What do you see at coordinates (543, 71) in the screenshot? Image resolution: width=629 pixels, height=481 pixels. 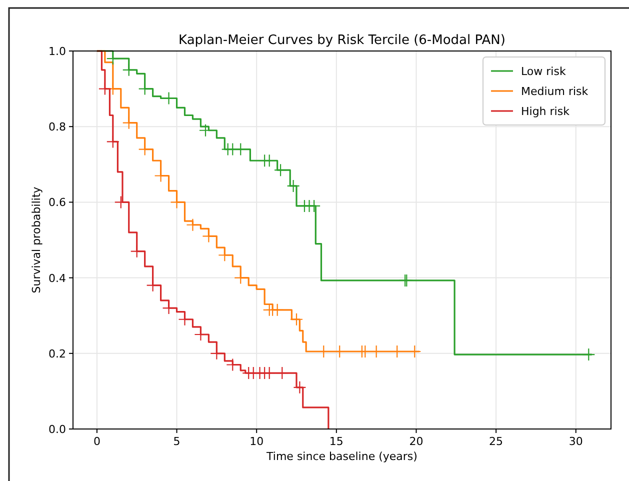 I see `legend-label: Low risk` at bounding box center [543, 71].